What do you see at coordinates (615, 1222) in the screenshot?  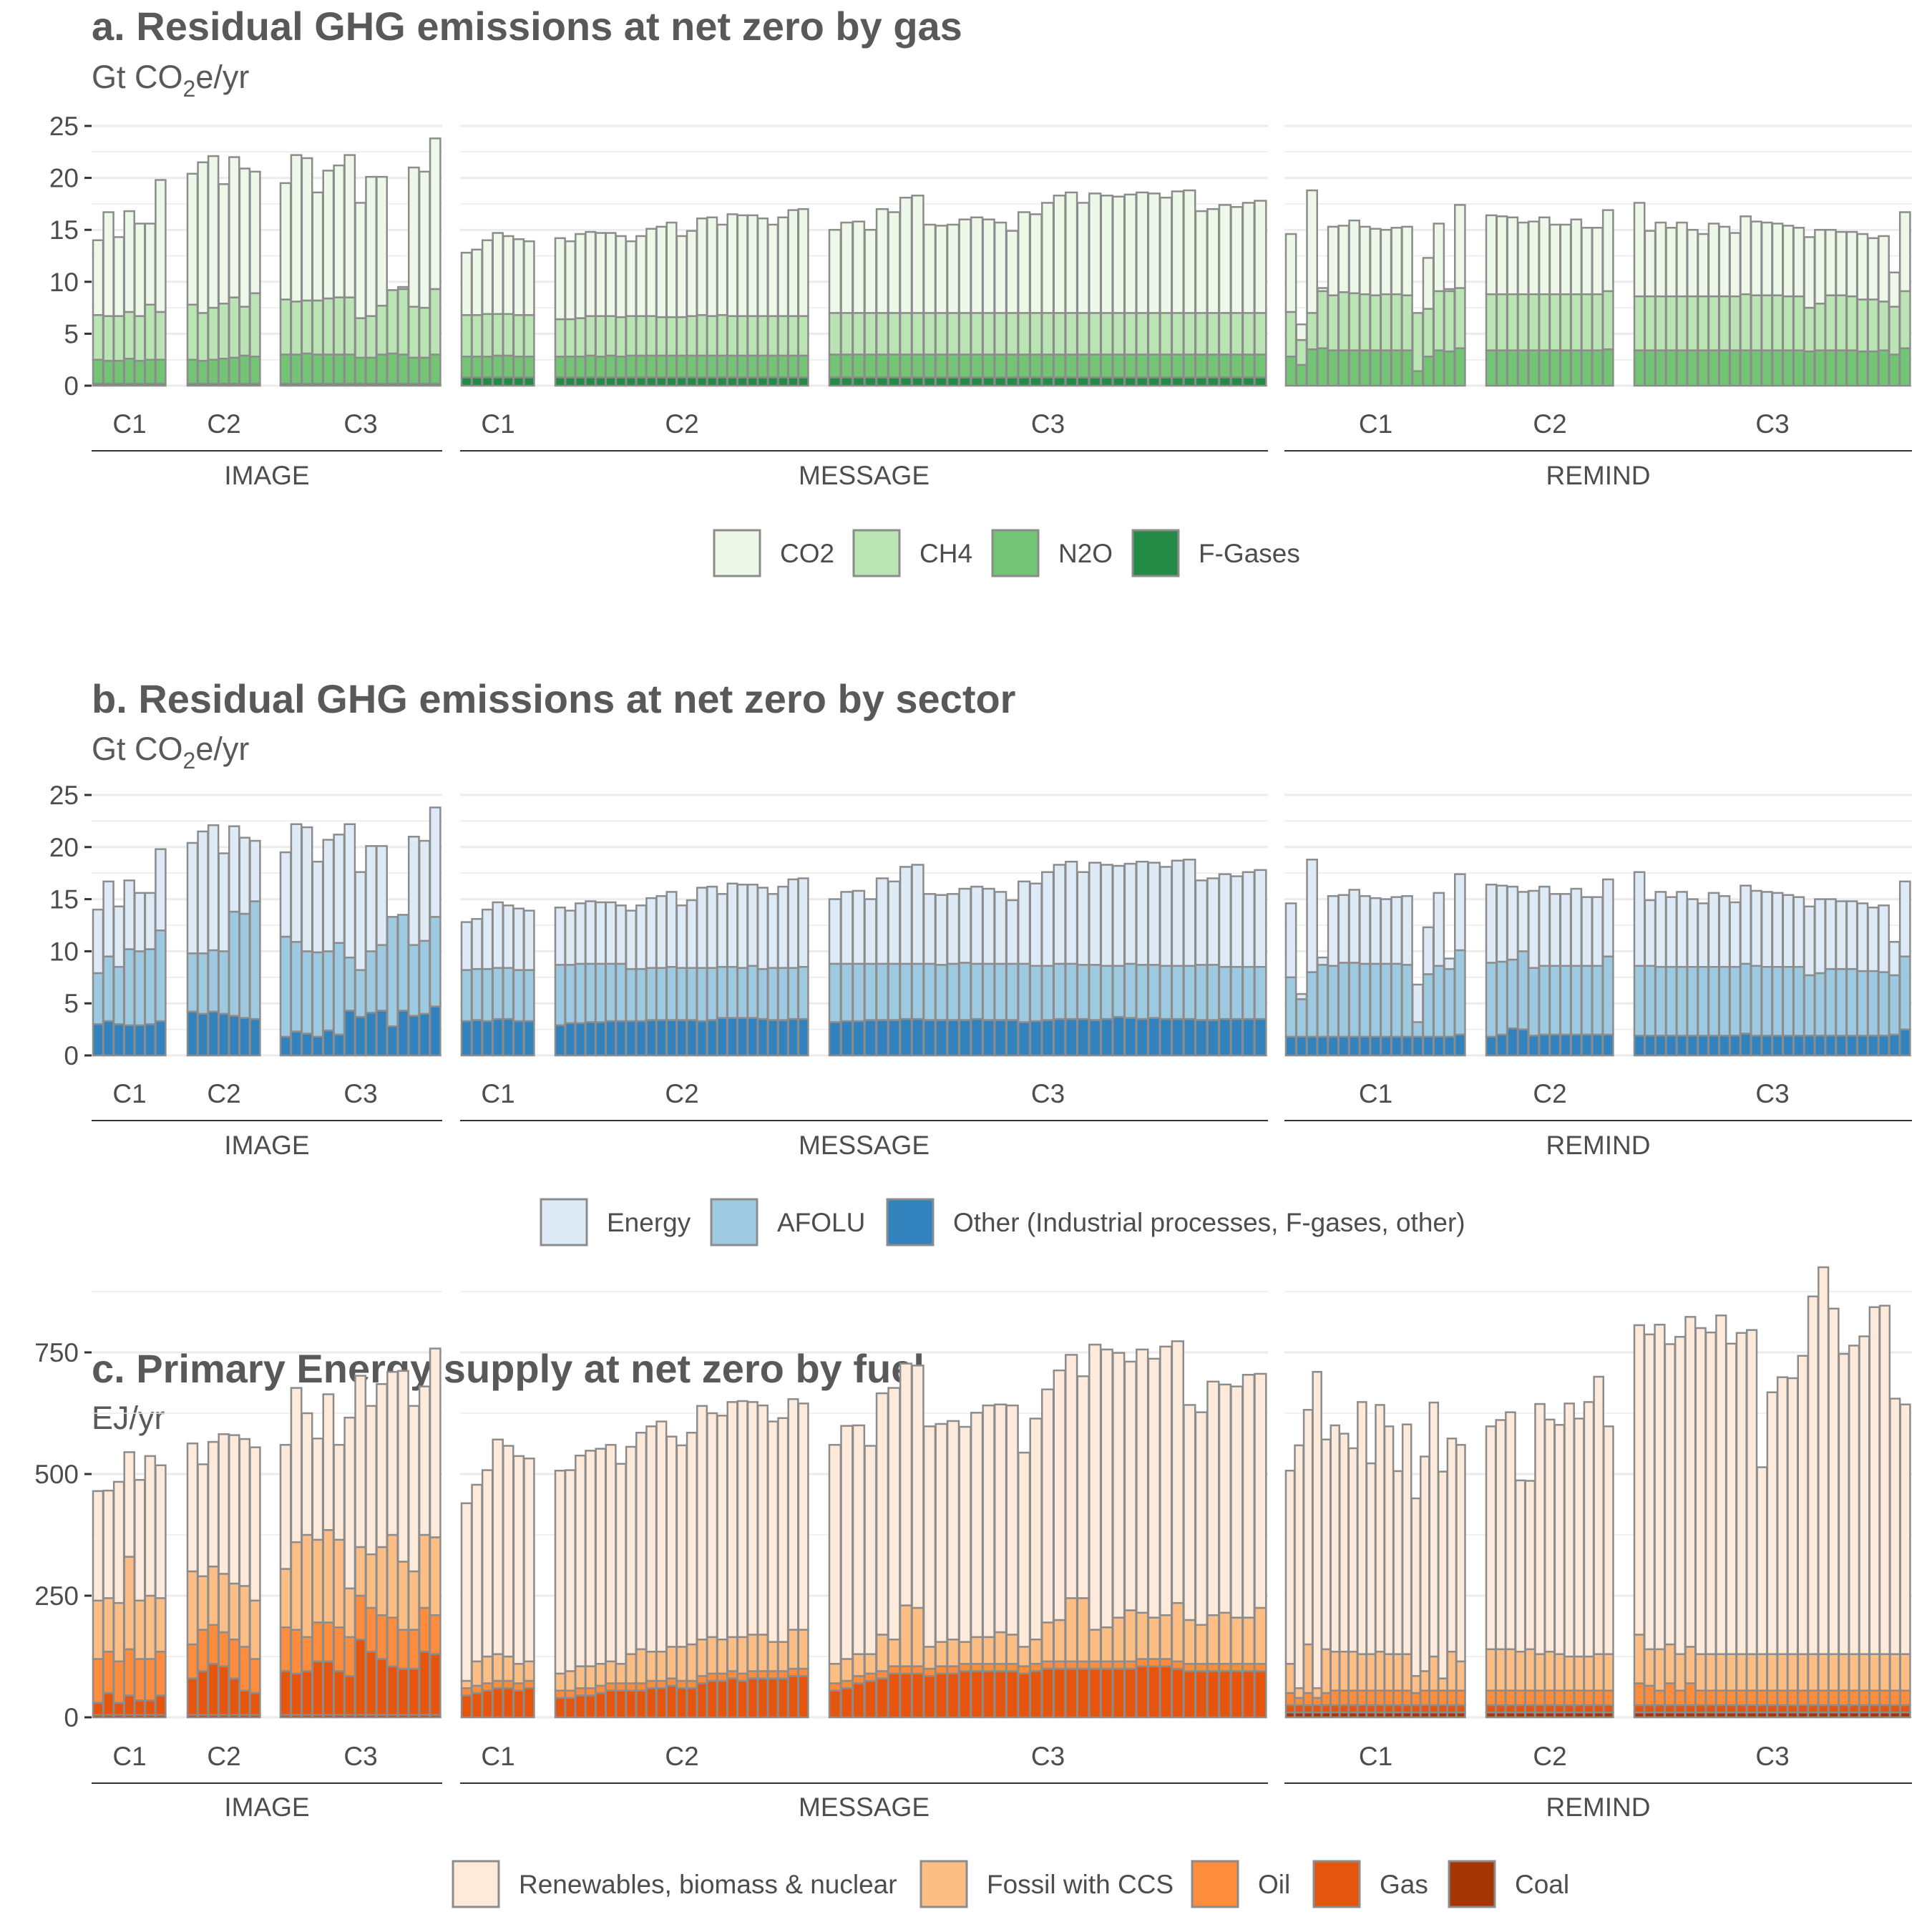 I see `legend-item: Energy` at bounding box center [615, 1222].